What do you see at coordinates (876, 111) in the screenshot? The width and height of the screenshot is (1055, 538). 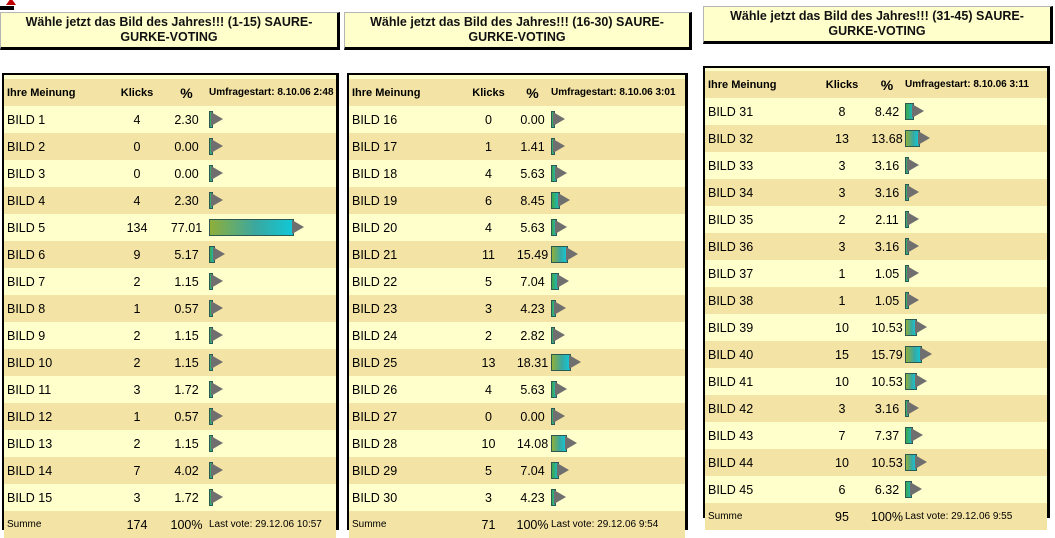 I see `table-row: BILD 31 8 8.42` at bounding box center [876, 111].